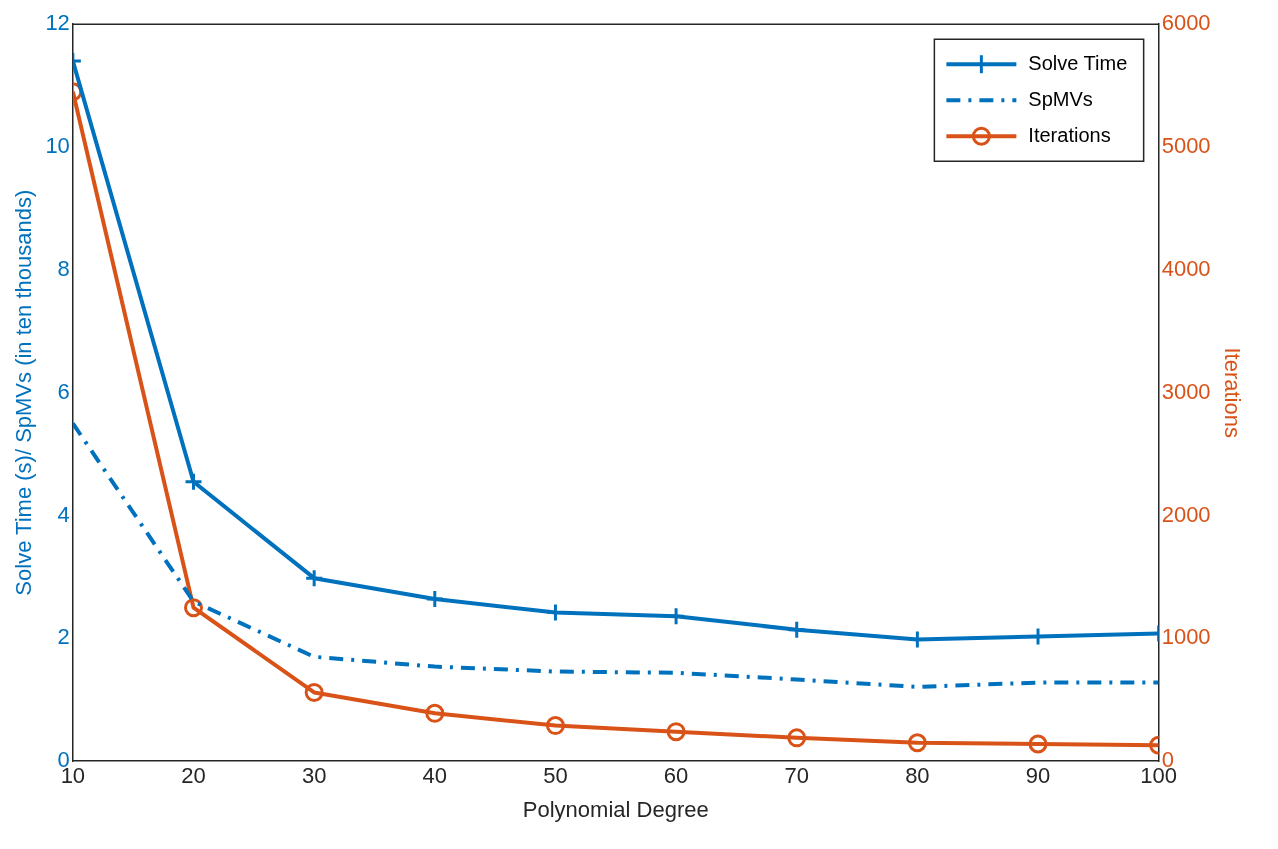 The image size is (1278, 849). What do you see at coordinates (1038, 776) in the screenshot?
I see `x-tick-label: 90` at bounding box center [1038, 776].